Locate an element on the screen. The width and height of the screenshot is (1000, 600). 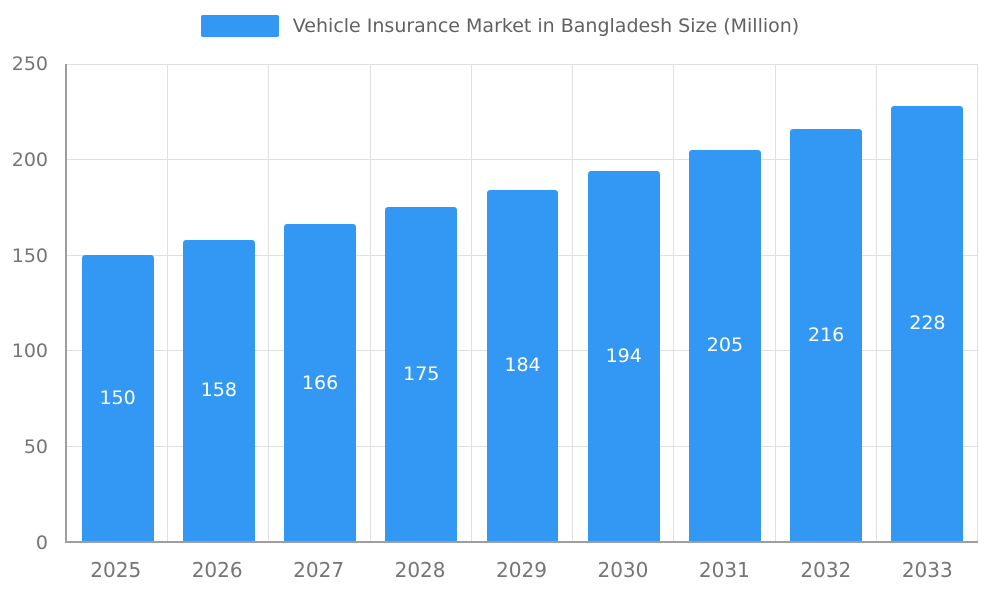
bar-2029: 184 is located at coordinates (522, 365).